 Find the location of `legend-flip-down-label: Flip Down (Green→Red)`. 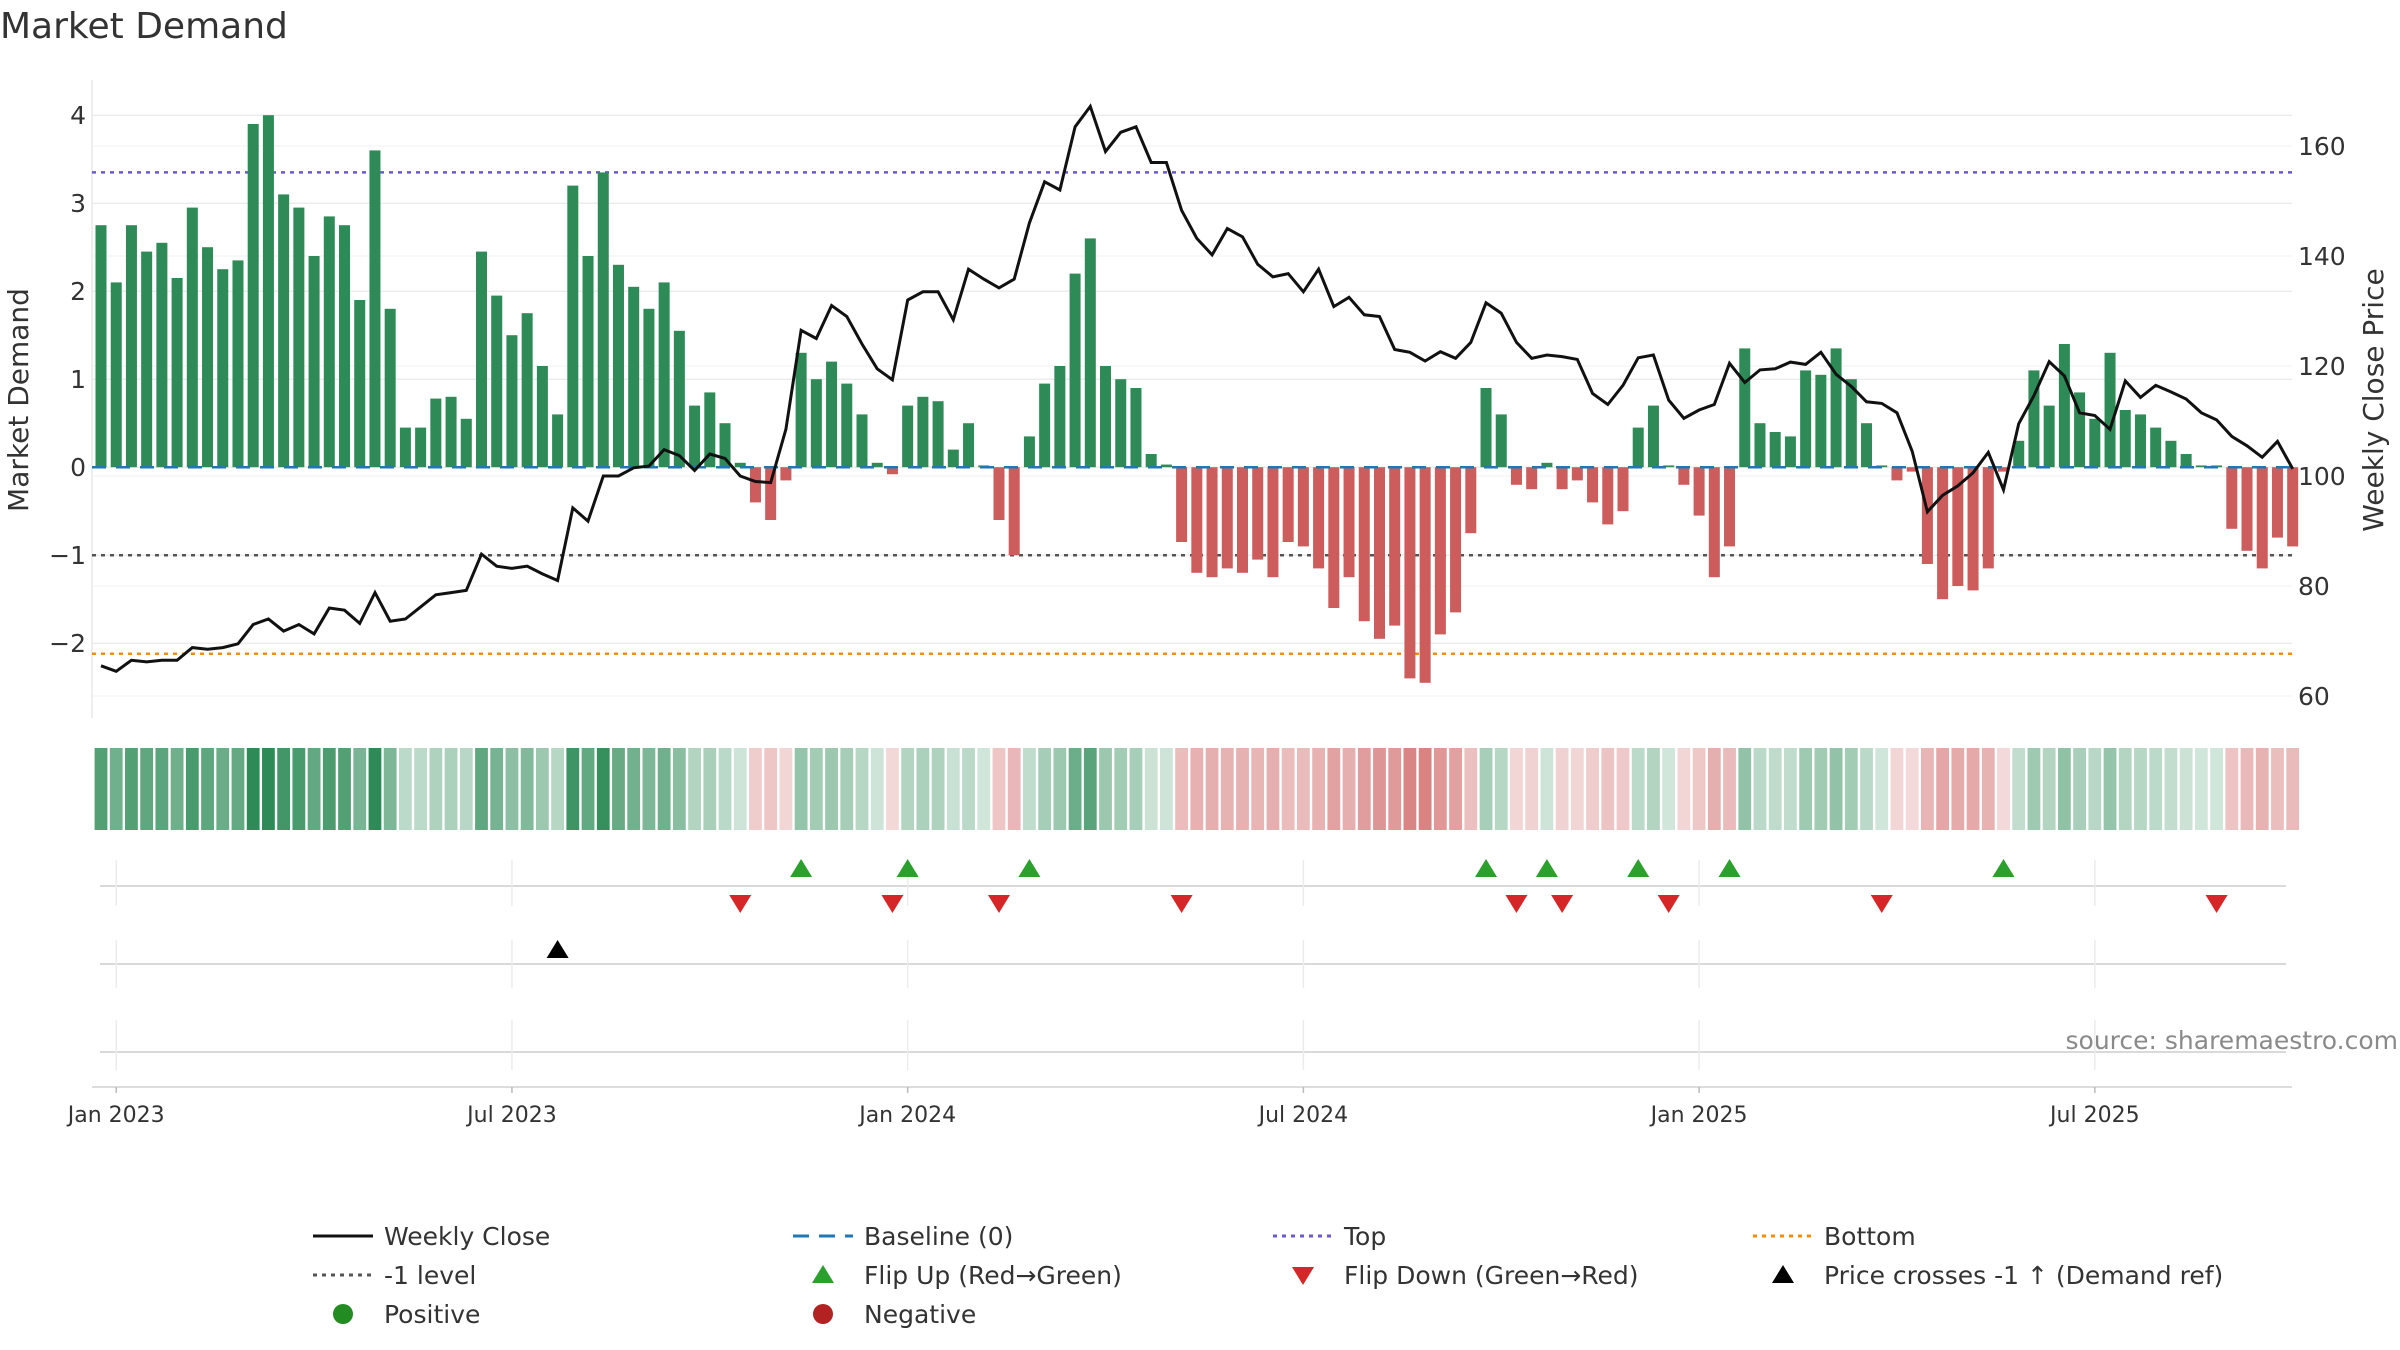

legend-flip-down-label: Flip Down (Green→Red) is located at coordinates (1491, 1275).